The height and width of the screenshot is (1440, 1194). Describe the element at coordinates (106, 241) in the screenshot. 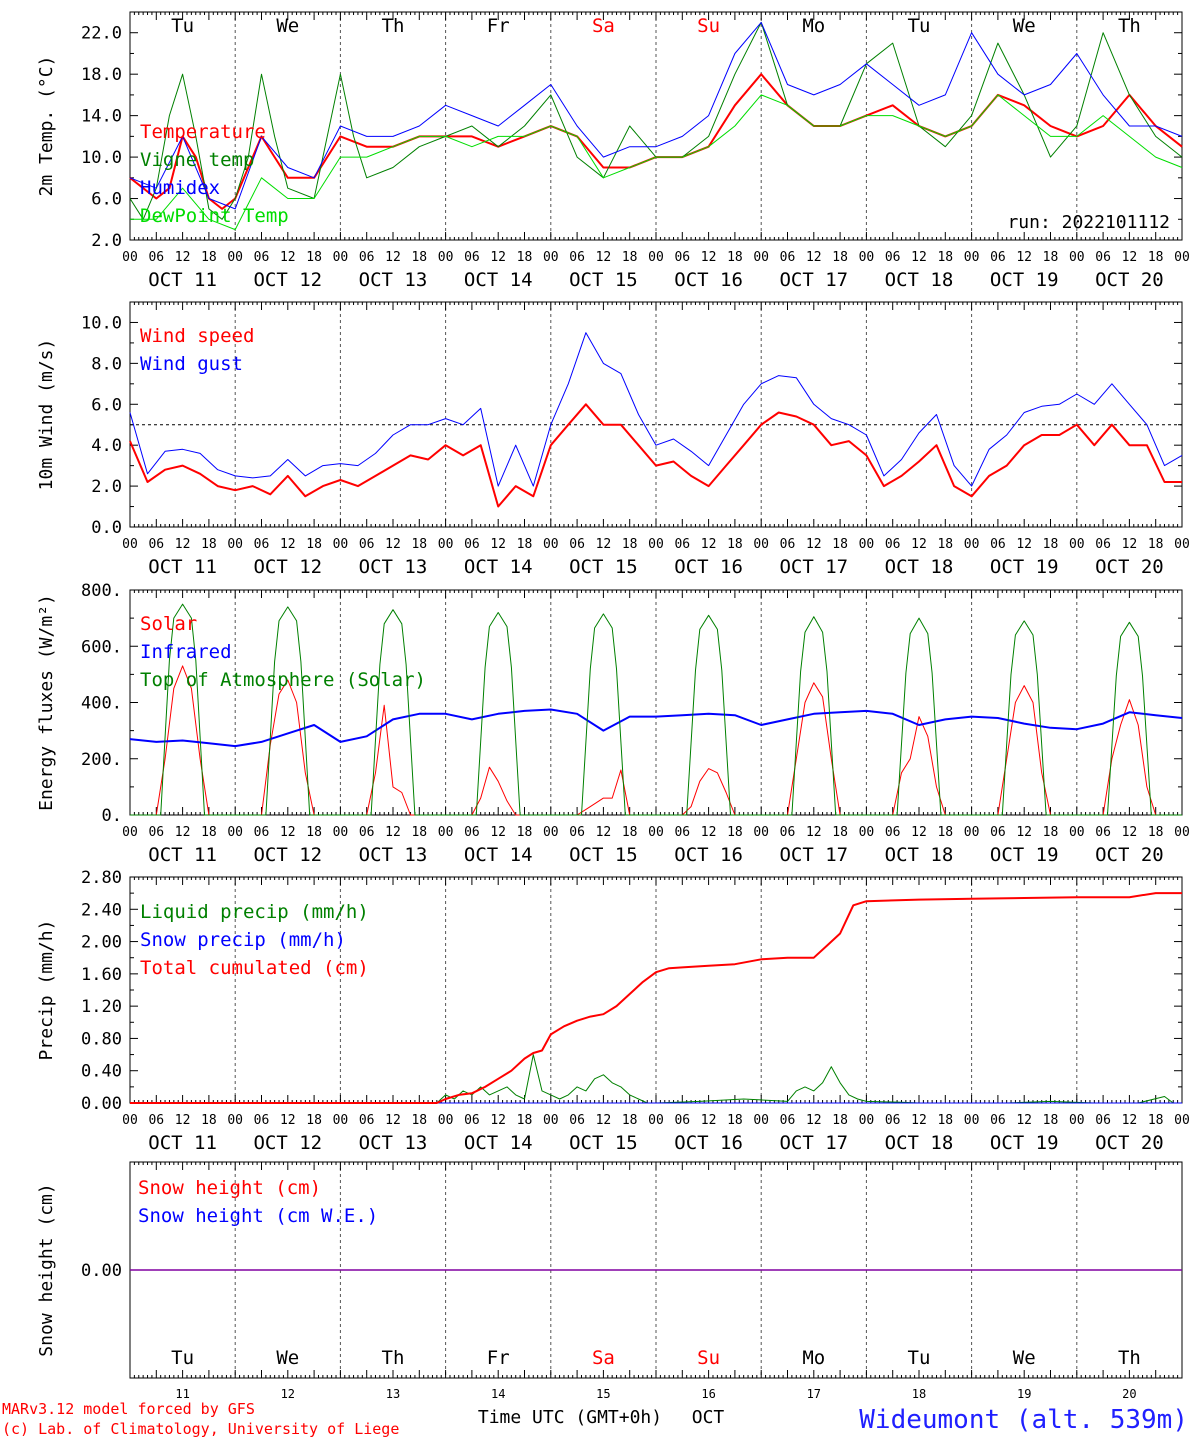

I see `y-tick-label: 2.0` at that location.